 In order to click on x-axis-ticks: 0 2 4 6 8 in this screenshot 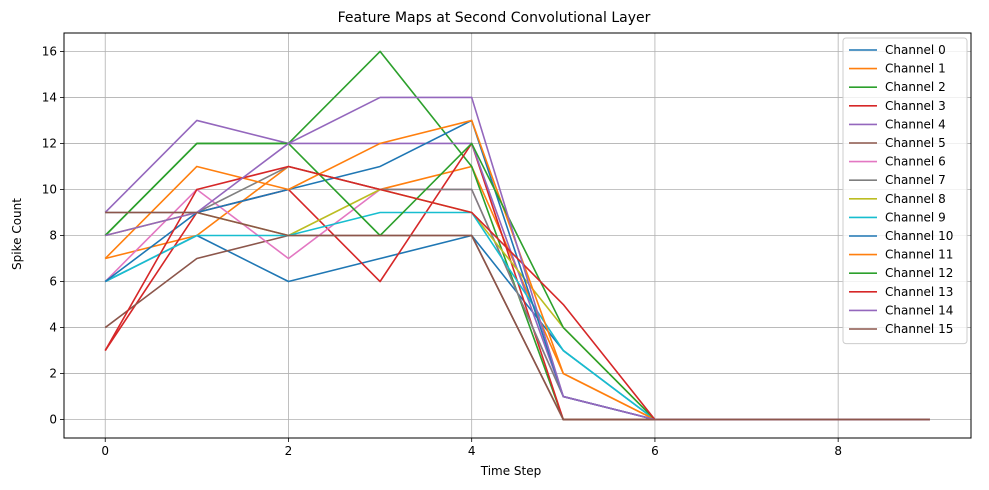, I will do `click(471, 448)`.